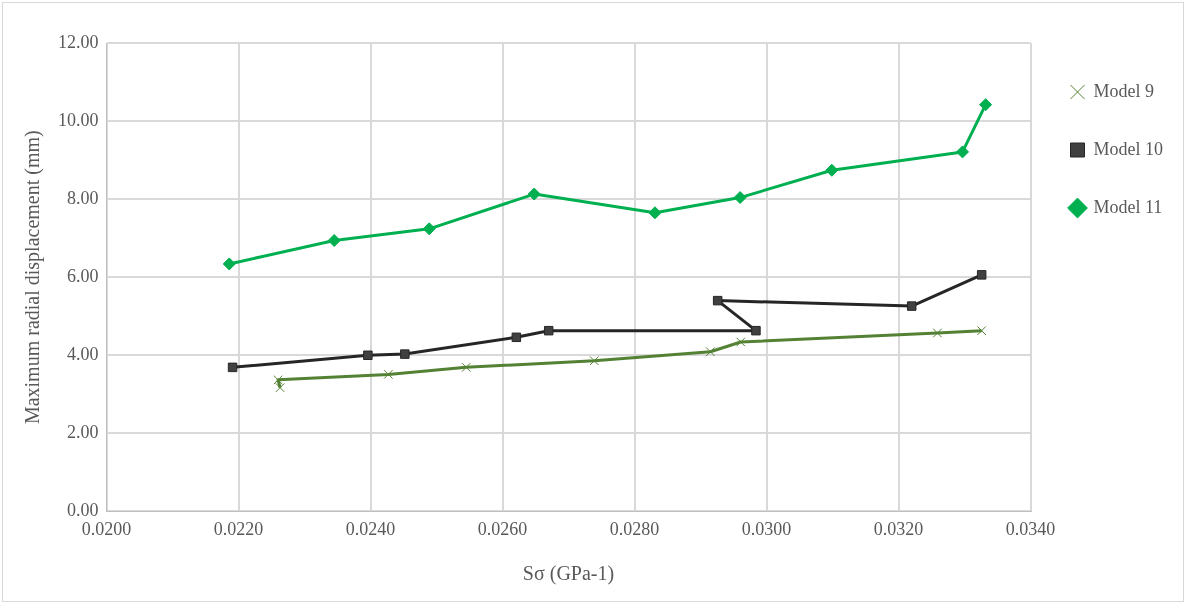  What do you see at coordinates (1128, 148) in the screenshot?
I see `legend-label: Model 10` at bounding box center [1128, 148].